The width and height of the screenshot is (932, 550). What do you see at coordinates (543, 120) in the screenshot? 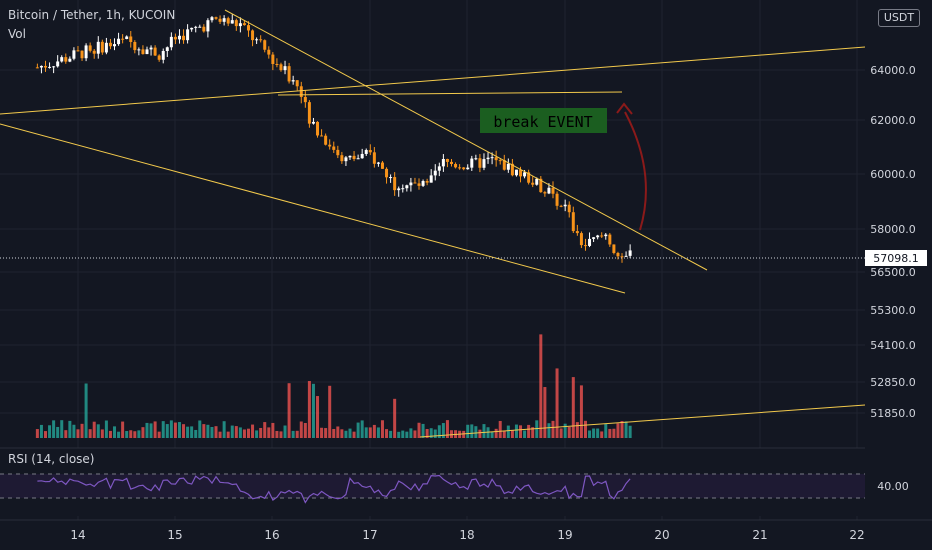
I see `annotation-box` at bounding box center [543, 120].